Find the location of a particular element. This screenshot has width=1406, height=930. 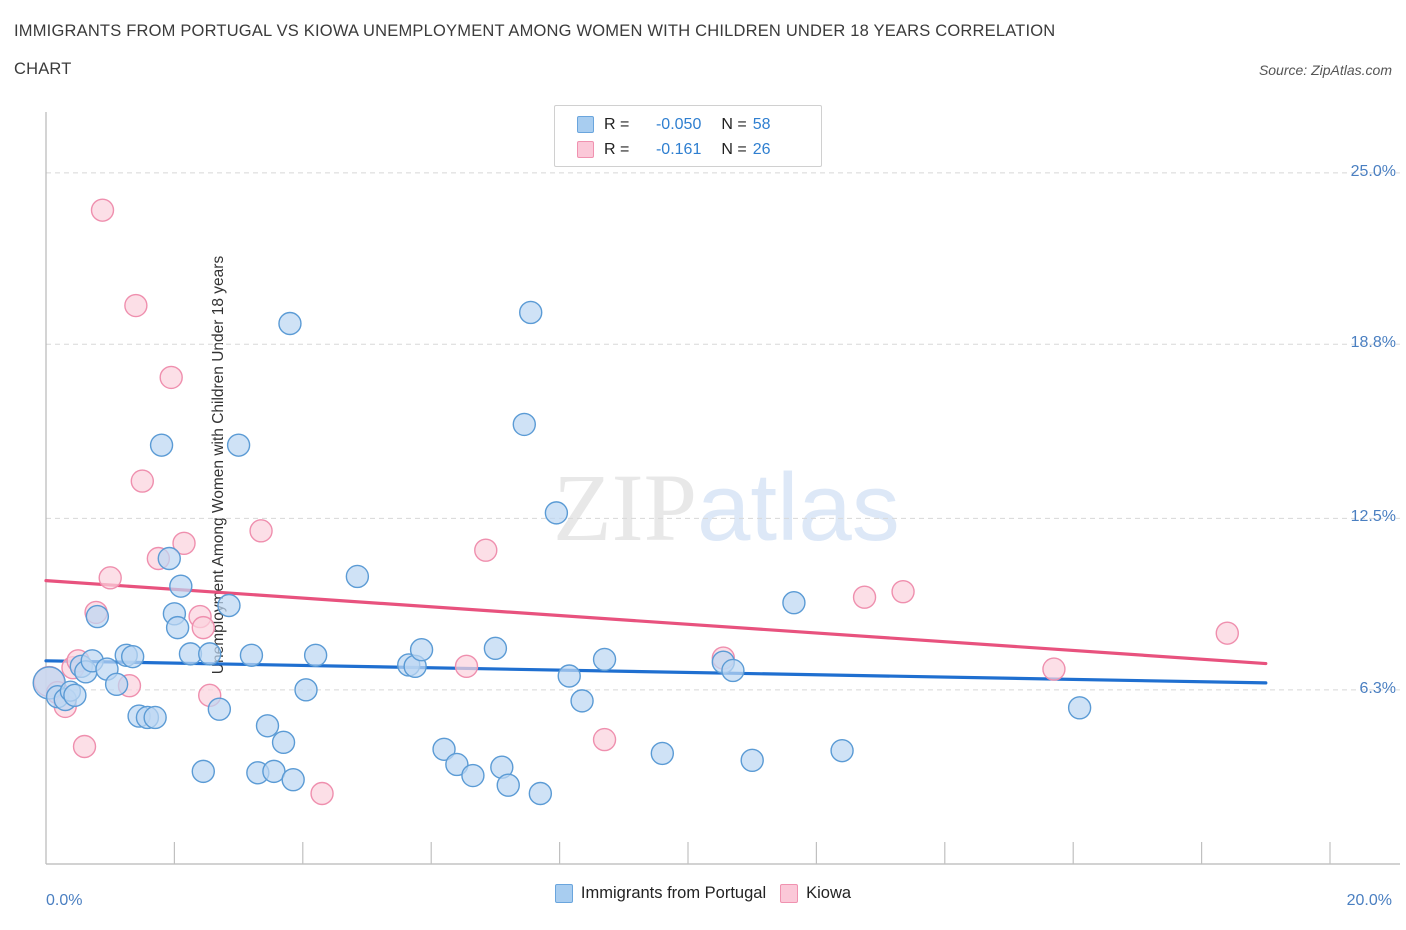

series-legend: Immigrants from Portugal Kiowa is located at coordinates (703, 893).